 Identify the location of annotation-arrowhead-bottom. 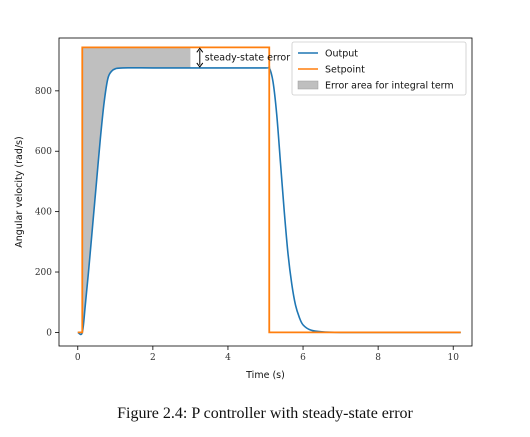
(200, 65).